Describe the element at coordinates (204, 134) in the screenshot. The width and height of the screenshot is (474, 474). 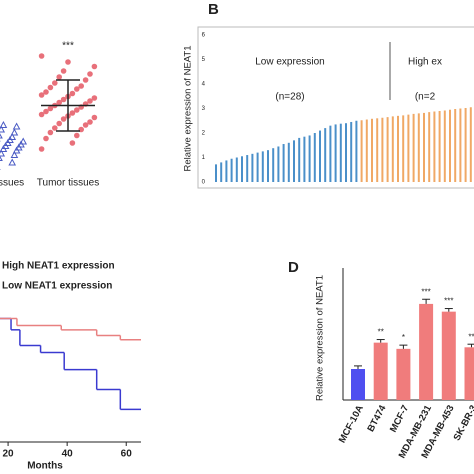
I see `y-tick-label: 2` at that location.